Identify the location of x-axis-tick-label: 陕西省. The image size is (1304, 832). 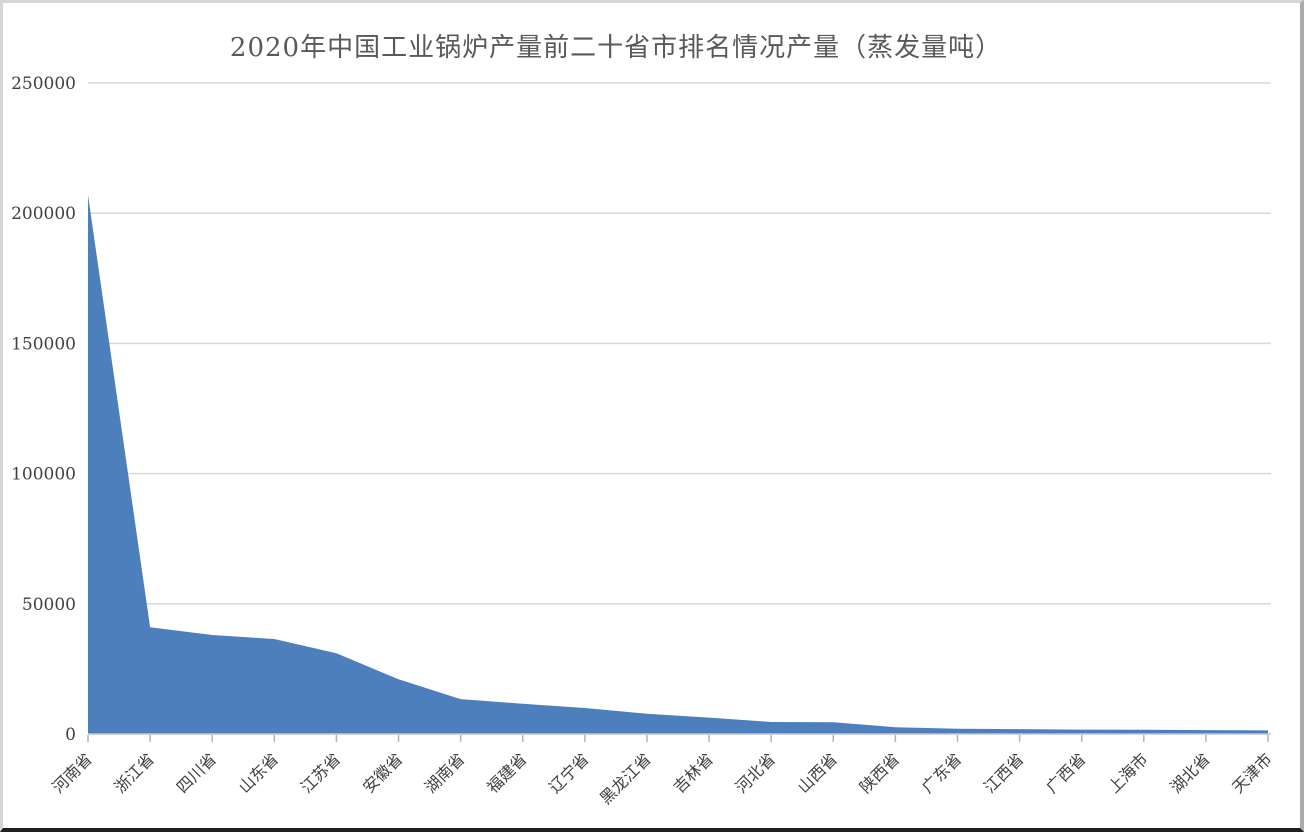
(879, 772).